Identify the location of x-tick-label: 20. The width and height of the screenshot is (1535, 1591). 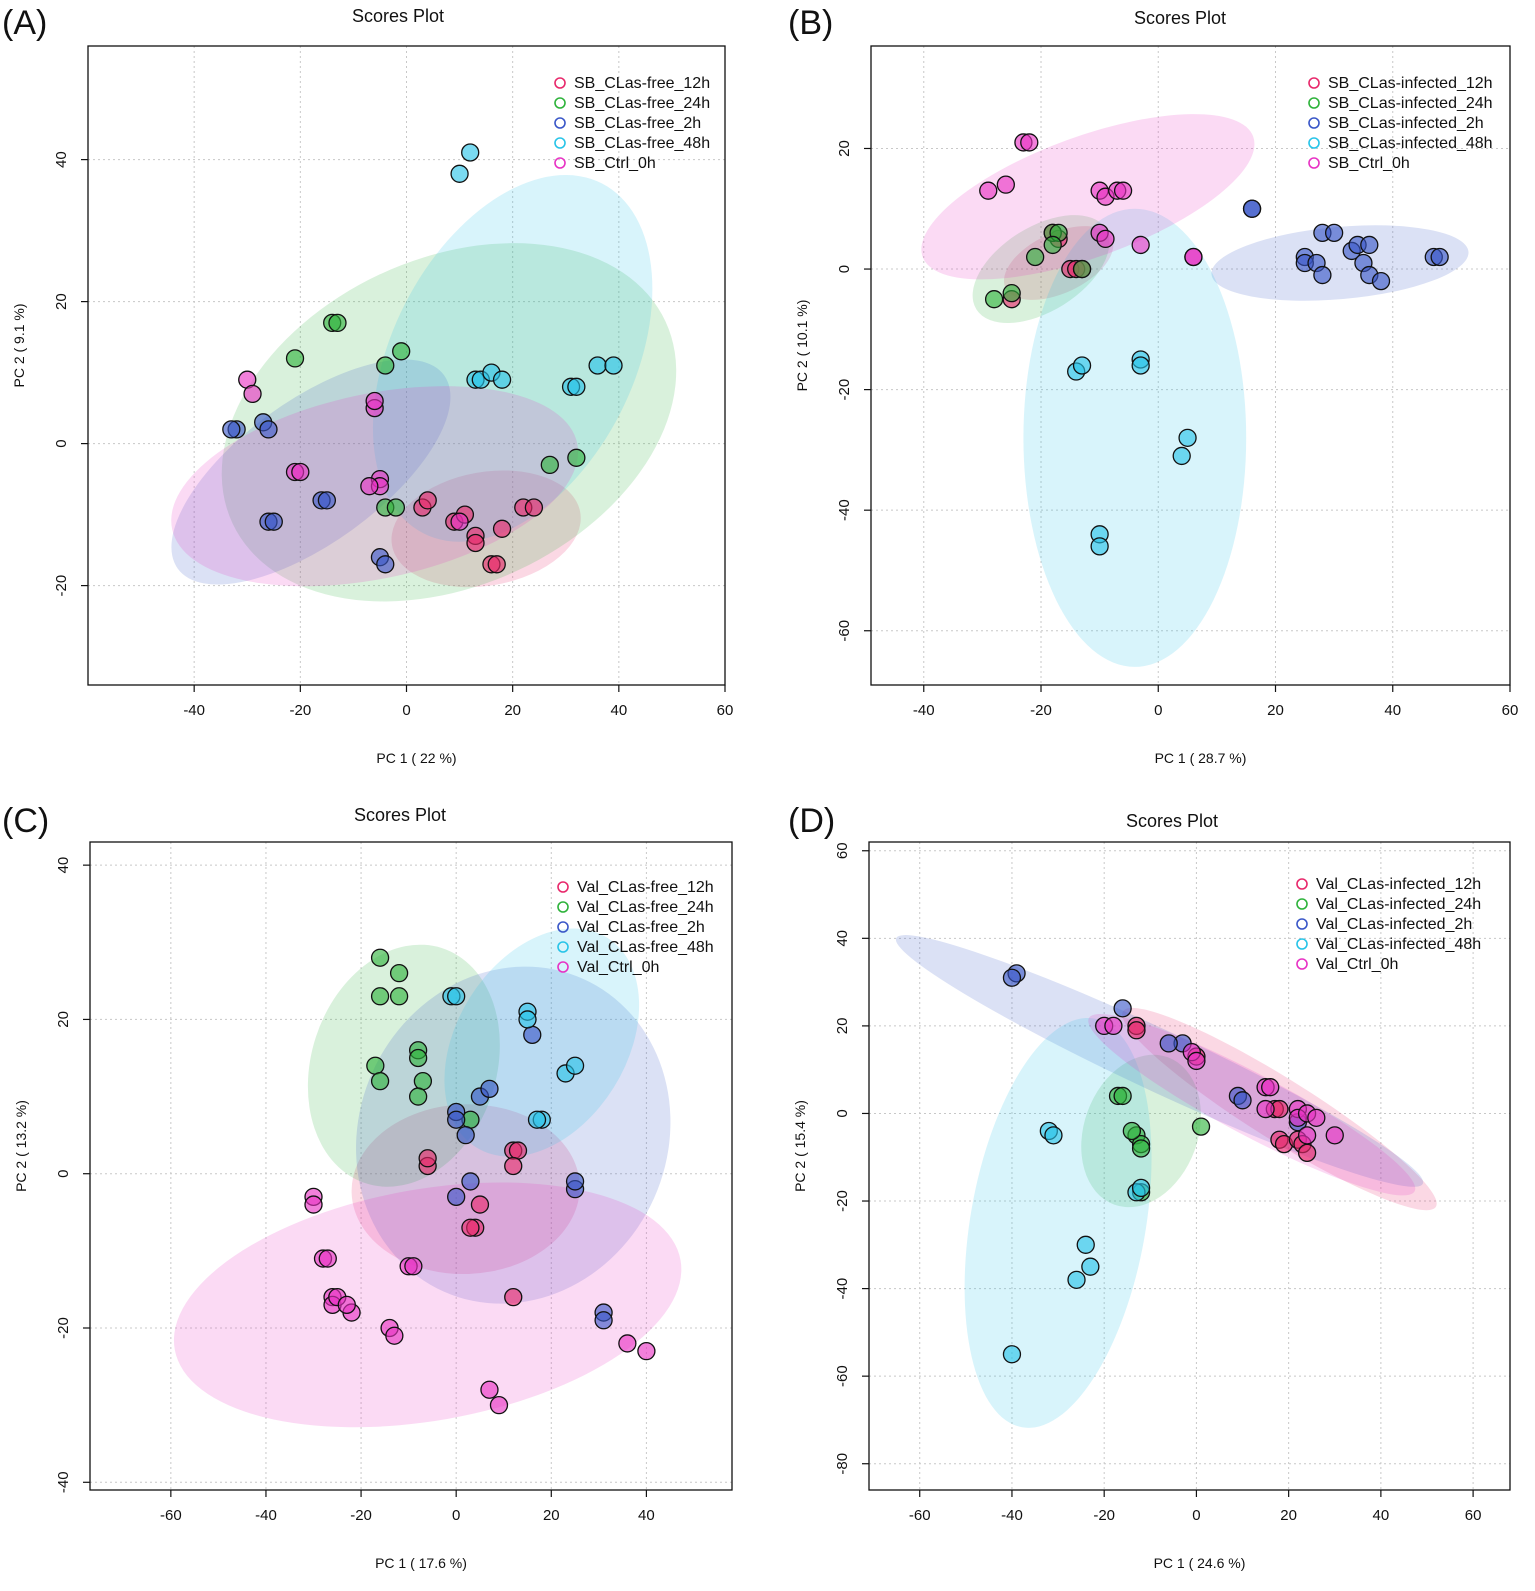
(512, 710).